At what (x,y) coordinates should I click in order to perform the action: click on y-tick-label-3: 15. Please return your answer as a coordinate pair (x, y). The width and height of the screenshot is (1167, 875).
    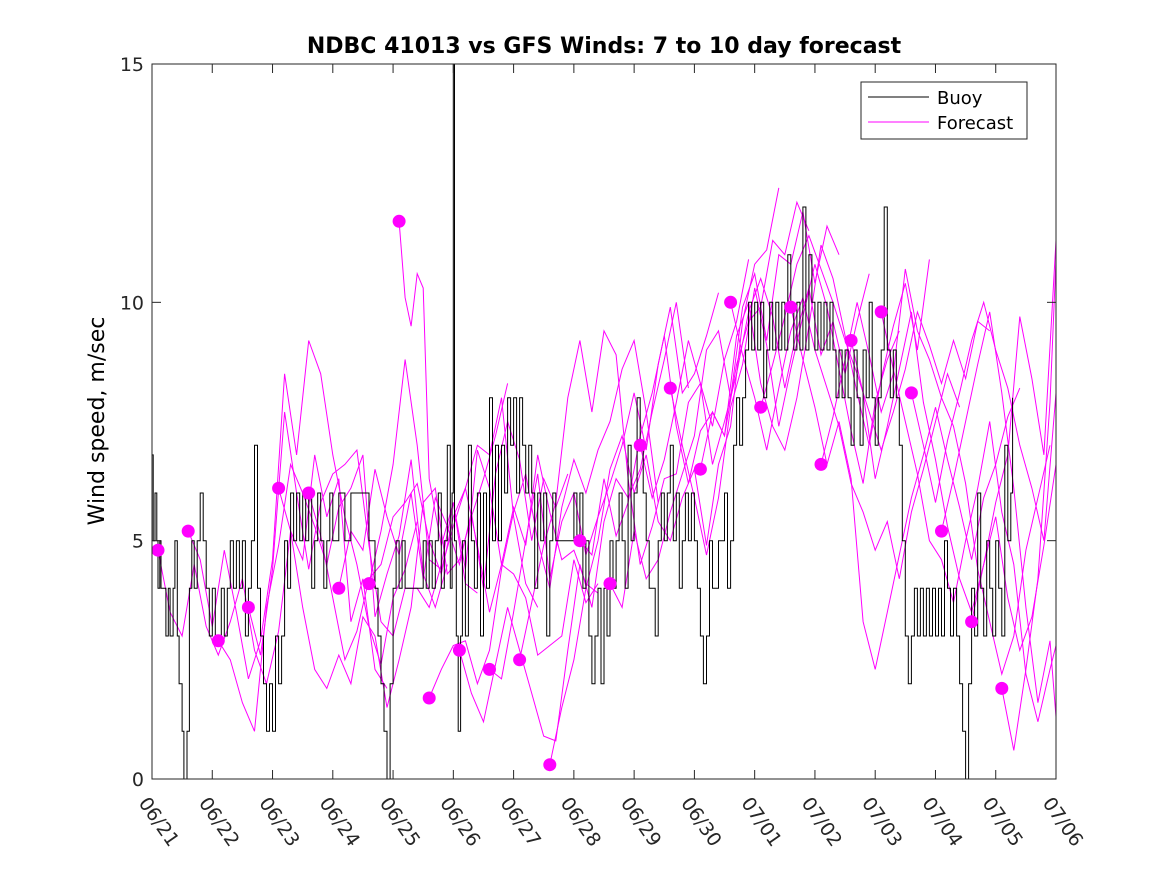
    Looking at the image, I should click on (132, 65).